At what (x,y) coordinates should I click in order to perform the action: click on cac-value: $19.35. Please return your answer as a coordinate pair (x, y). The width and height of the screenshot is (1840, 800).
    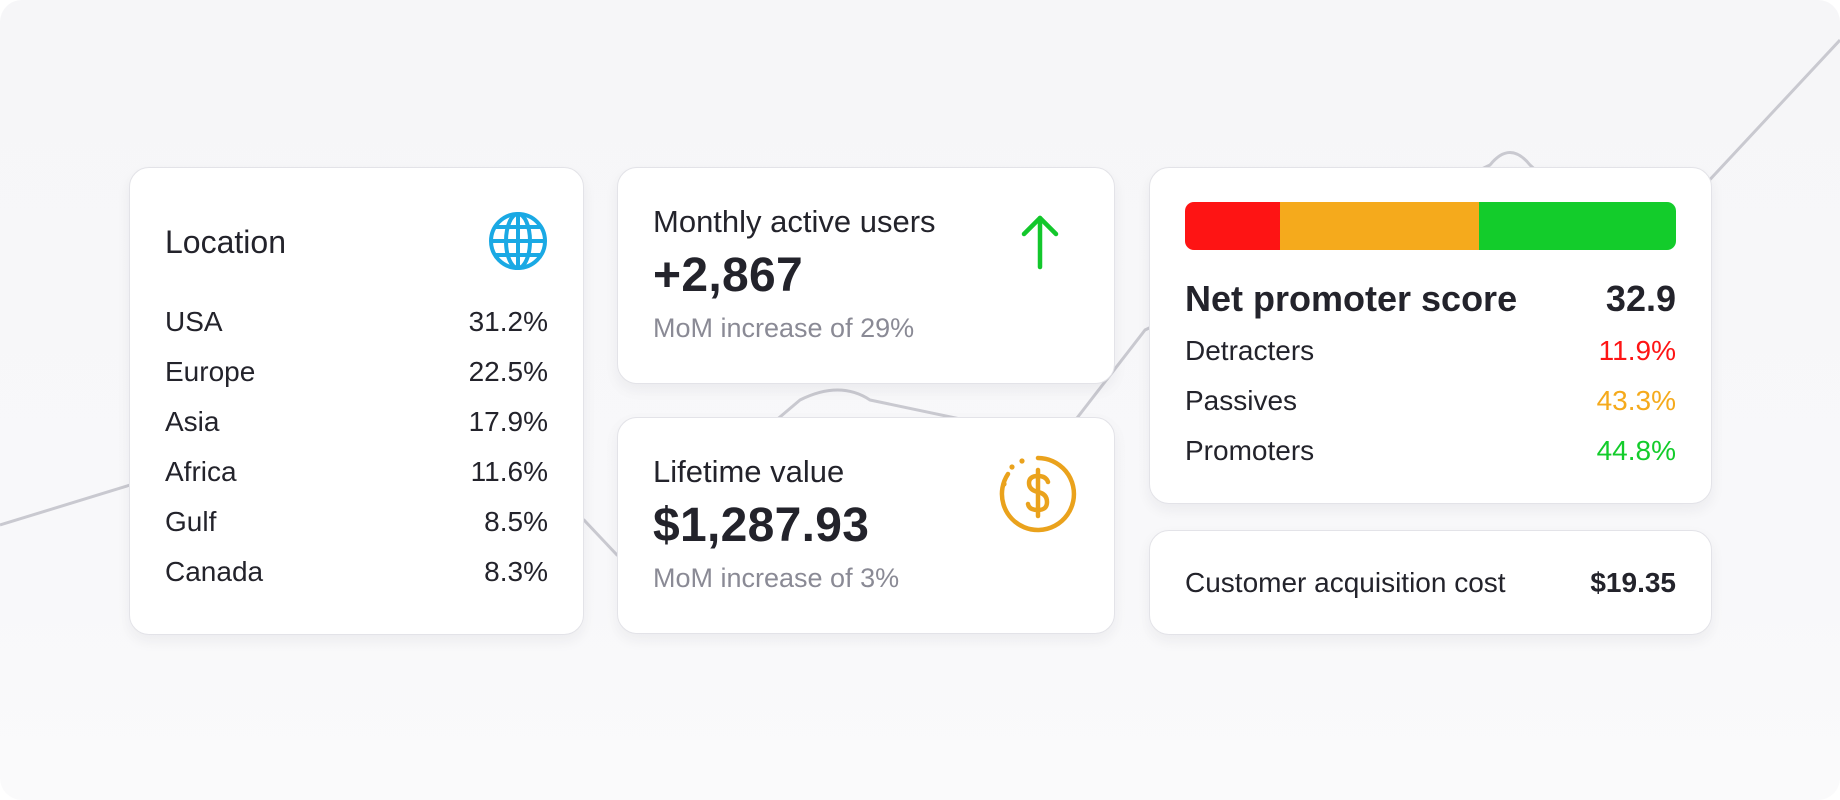
    Looking at the image, I should click on (1633, 582).